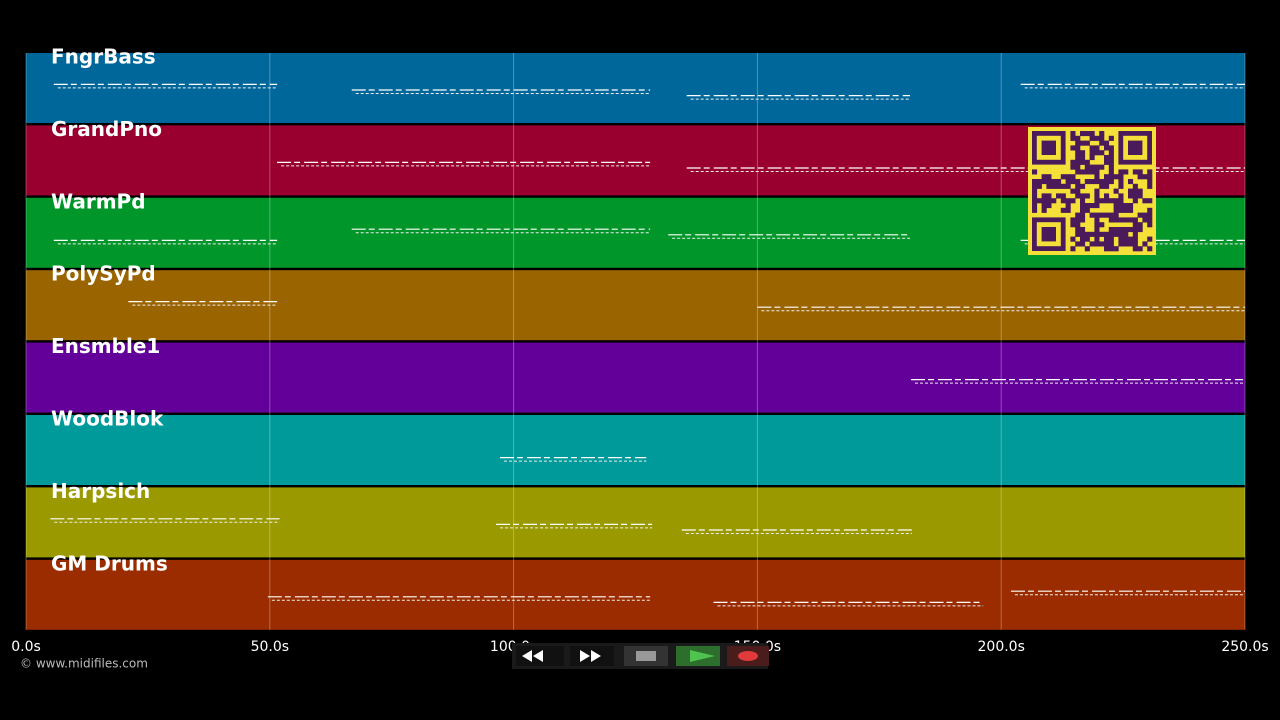 This screenshot has height=720, width=1280. I want to click on forward-button, so click(592, 656).